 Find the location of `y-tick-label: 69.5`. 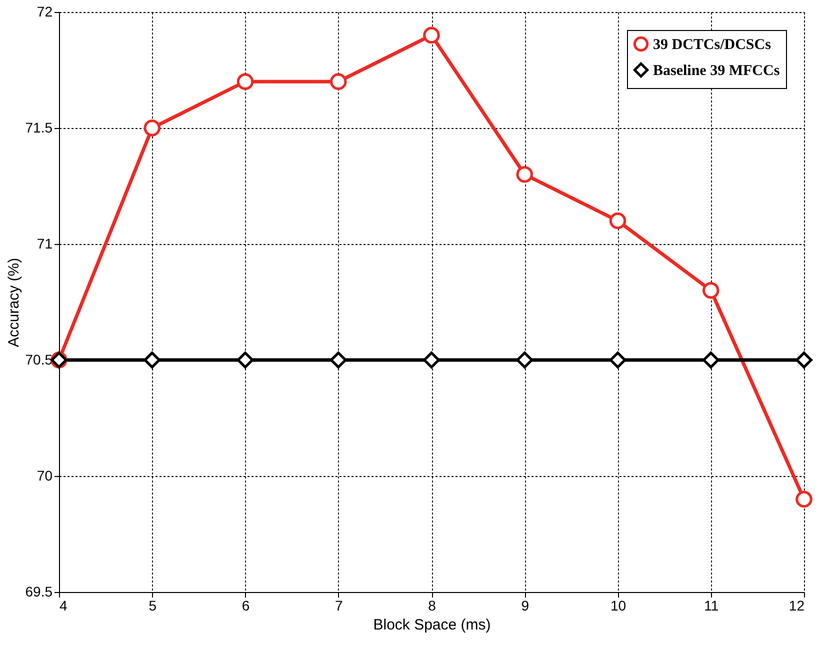

y-tick-label: 69.5 is located at coordinates (39, 592).